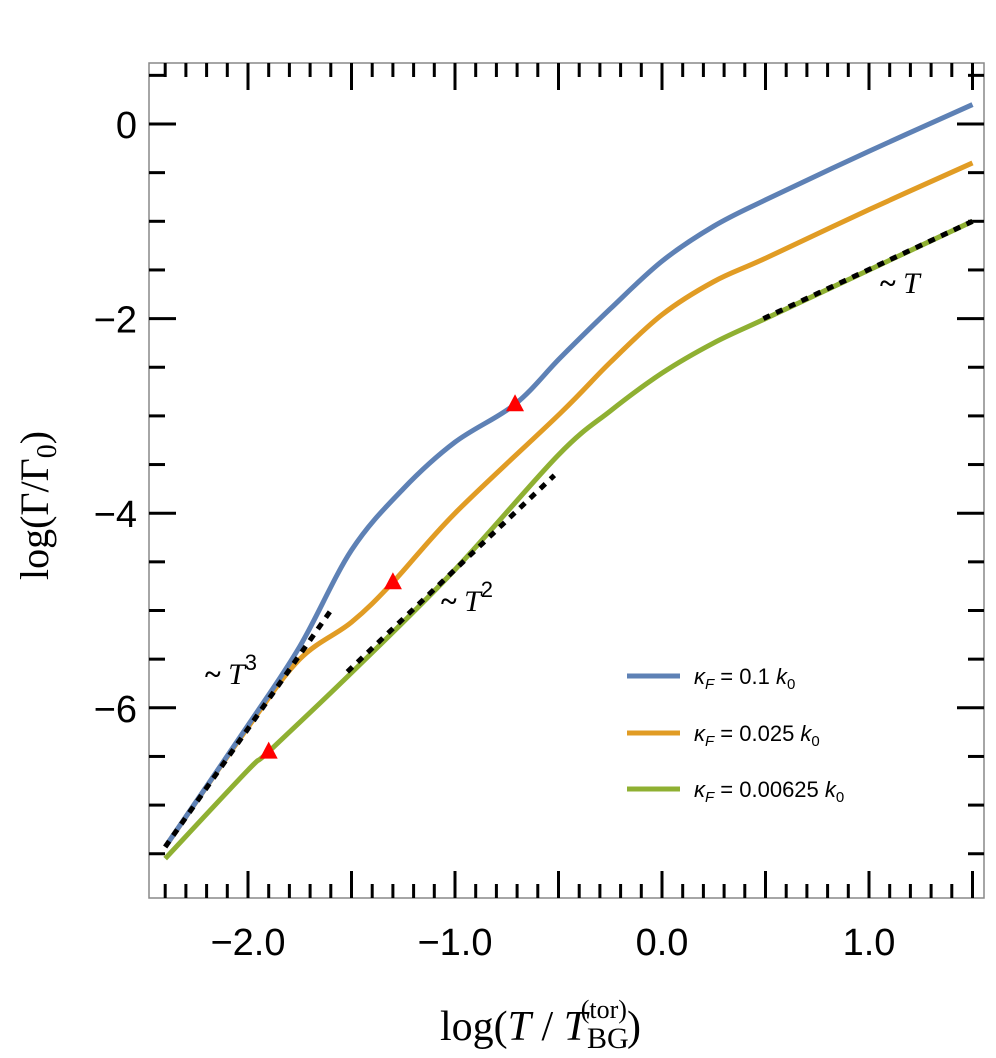  What do you see at coordinates (248, 729) in the screenshot?
I see `fit-line-t3` at bounding box center [248, 729].